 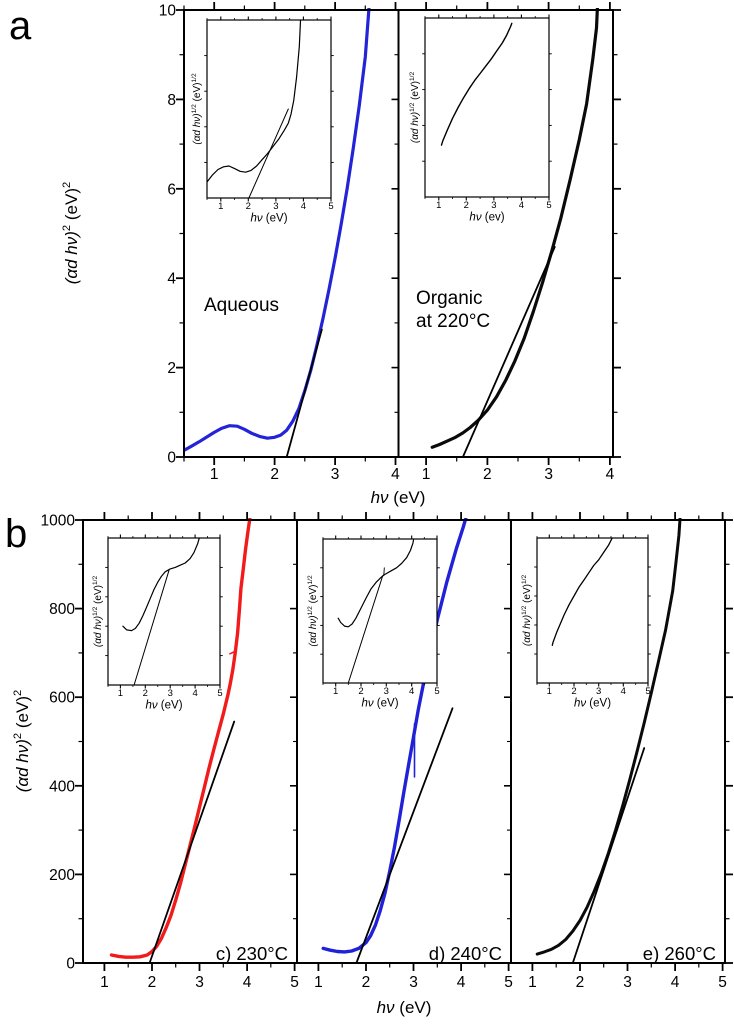 What do you see at coordinates (16, 534) in the screenshot?
I see `panel-b-label: b` at bounding box center [16, 534].